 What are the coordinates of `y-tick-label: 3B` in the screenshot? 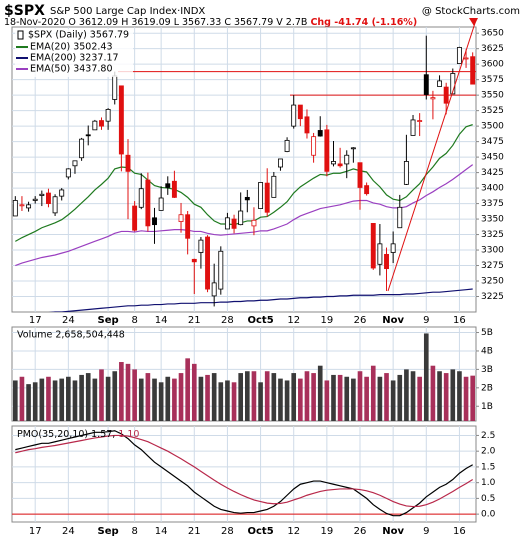 It's located at (487, 370).